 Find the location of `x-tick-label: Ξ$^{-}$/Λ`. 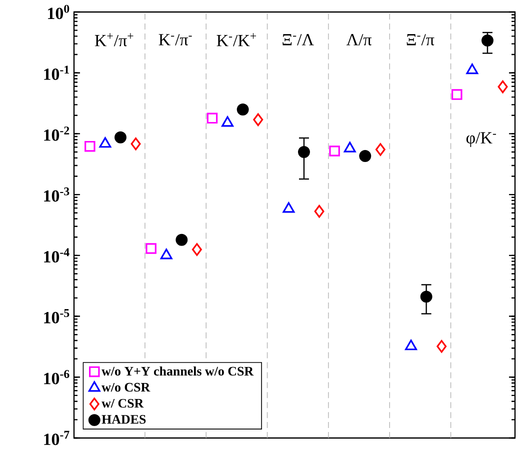

x-tick-label: Ξ$^{-}$/Λ is located at coordinates (298, 40).